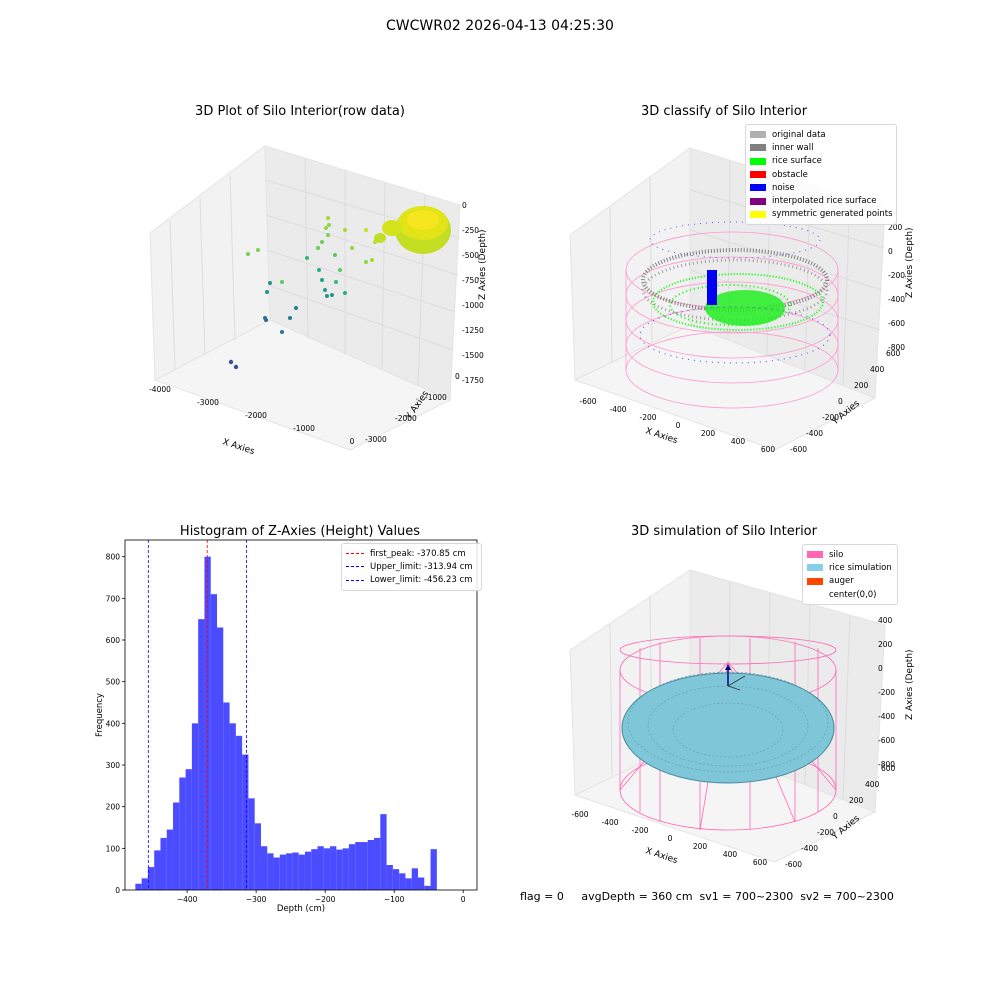 The width and height of the screenshot is (1000, 1000). I want to click on axis-tick-label: -500, so click(470, 255).